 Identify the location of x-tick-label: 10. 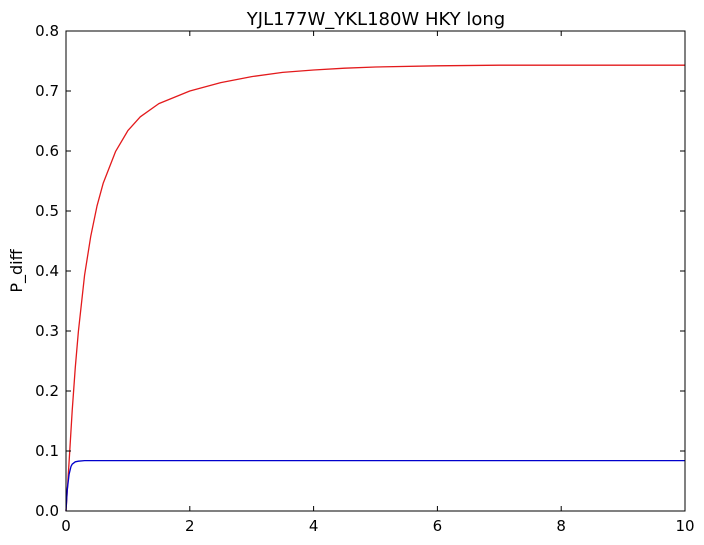
(684, 526).